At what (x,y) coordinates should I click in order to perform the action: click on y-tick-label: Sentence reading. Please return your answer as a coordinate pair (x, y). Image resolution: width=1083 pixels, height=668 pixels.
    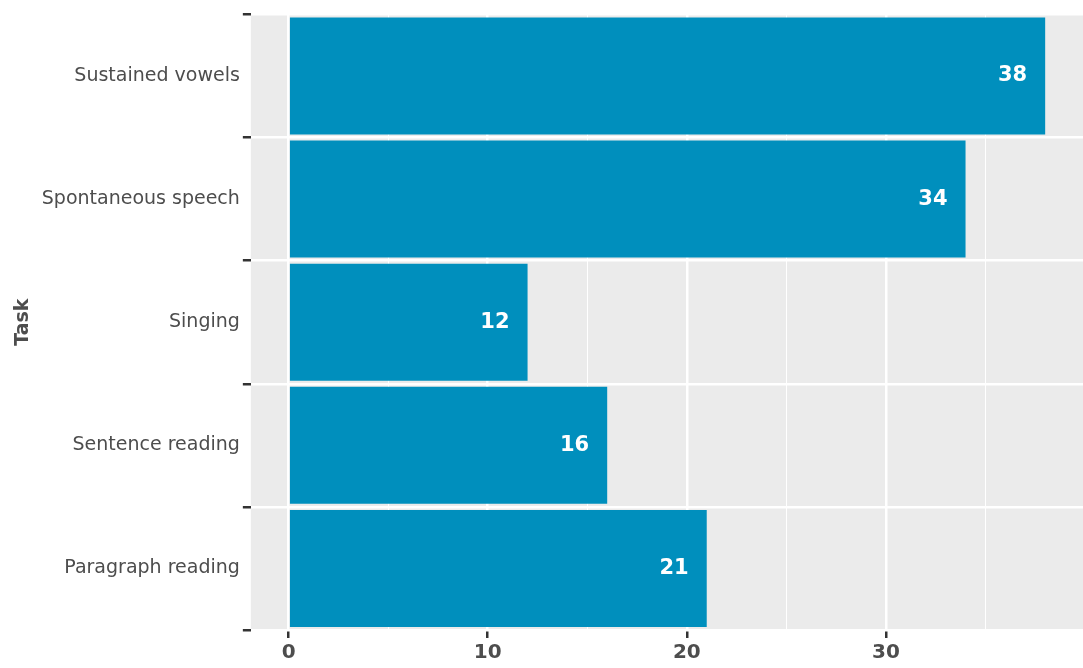
    Looking at the image, I should click on (156, 443).